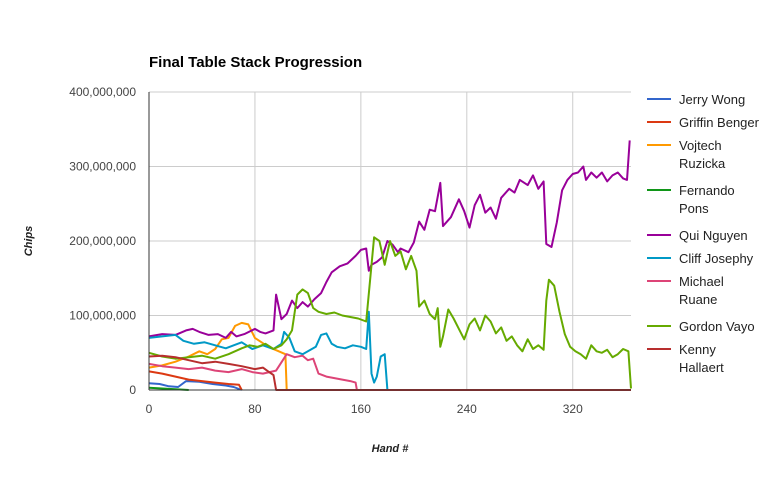 This screenshot has height=483, width=781. I want to click on y-tick-label: 0, so click(132, 390).